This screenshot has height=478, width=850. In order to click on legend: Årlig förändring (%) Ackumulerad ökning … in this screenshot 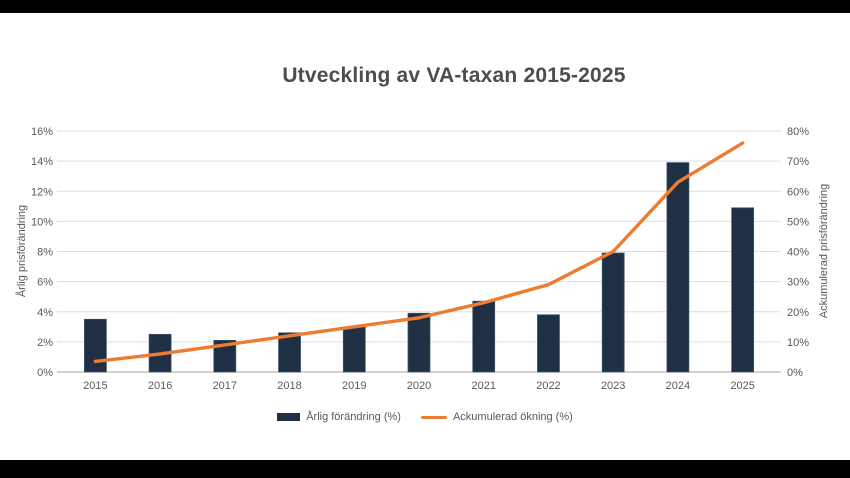, I will do `click(425, 417)`.